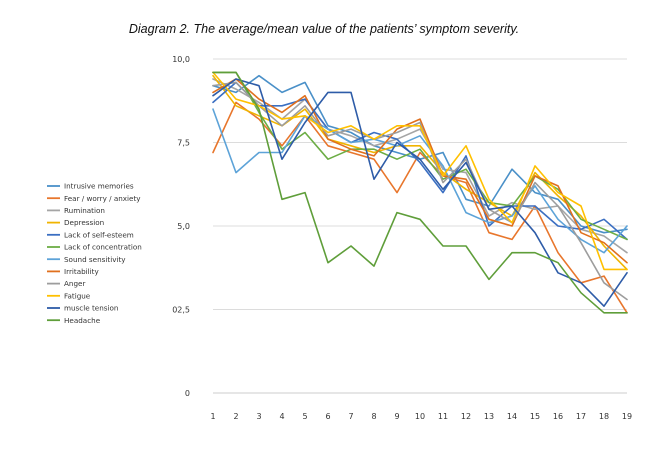 This screenshot has width=648, height=450. What do you see at coordinates (558, 416) in the screenshot?
I see `x-tick-label: 16` at bounding box center [558, 416].